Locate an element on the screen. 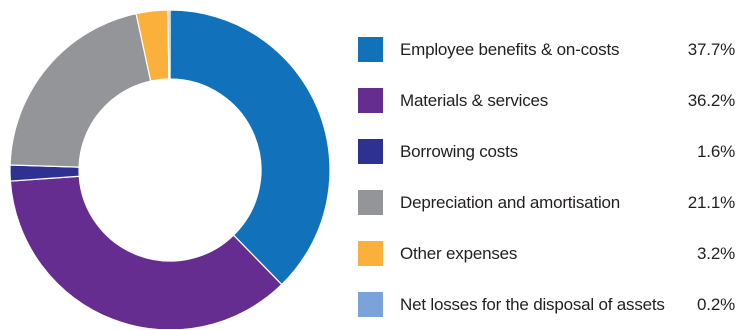  legend-value: 0.2% is located at coordinates (716, 304).